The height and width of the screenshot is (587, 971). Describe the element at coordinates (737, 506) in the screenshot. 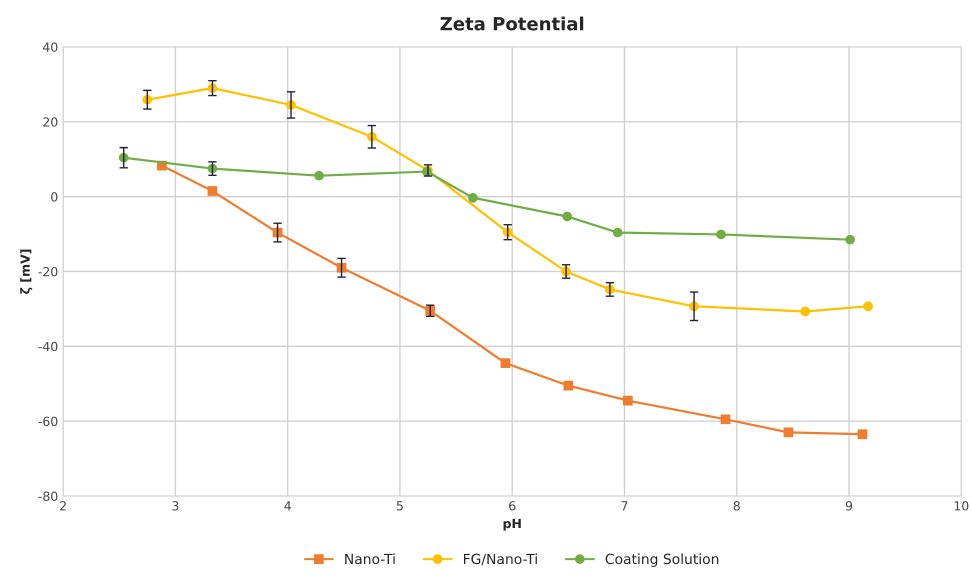

I see `x-tick-label: 8` at that location.